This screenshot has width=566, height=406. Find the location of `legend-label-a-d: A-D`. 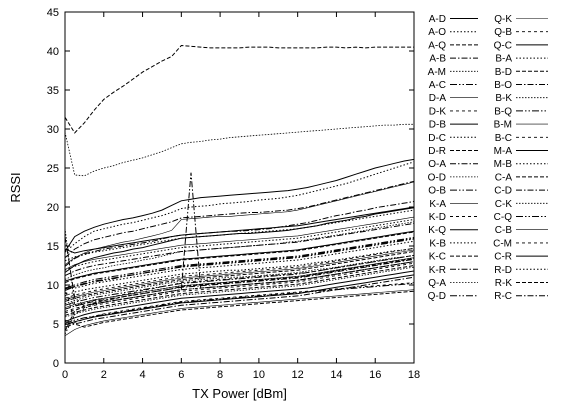

legend-label-a-d: A-D is located at coordinates (437, 19).